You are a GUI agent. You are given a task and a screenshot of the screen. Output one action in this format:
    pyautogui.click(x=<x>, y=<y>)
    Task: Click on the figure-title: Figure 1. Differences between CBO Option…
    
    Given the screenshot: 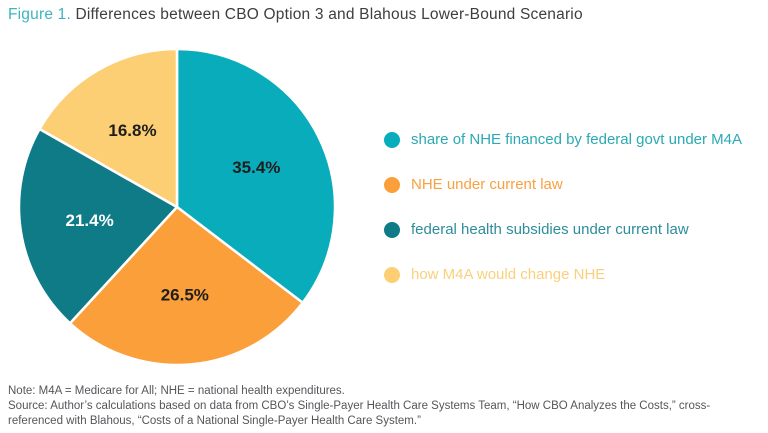 What is the action you would take?
    pyautogui.click(x=295, y=15)
    